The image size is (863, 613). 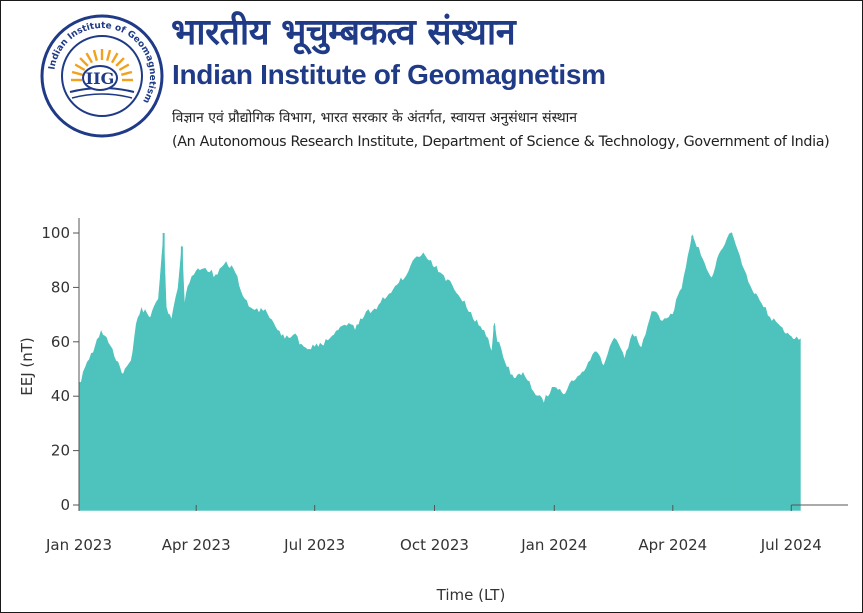 What do you see at coordinates (471, 595) in the screenshot?
I see `x-axis-label: Time (LT)` at bounding box center [471, 595].